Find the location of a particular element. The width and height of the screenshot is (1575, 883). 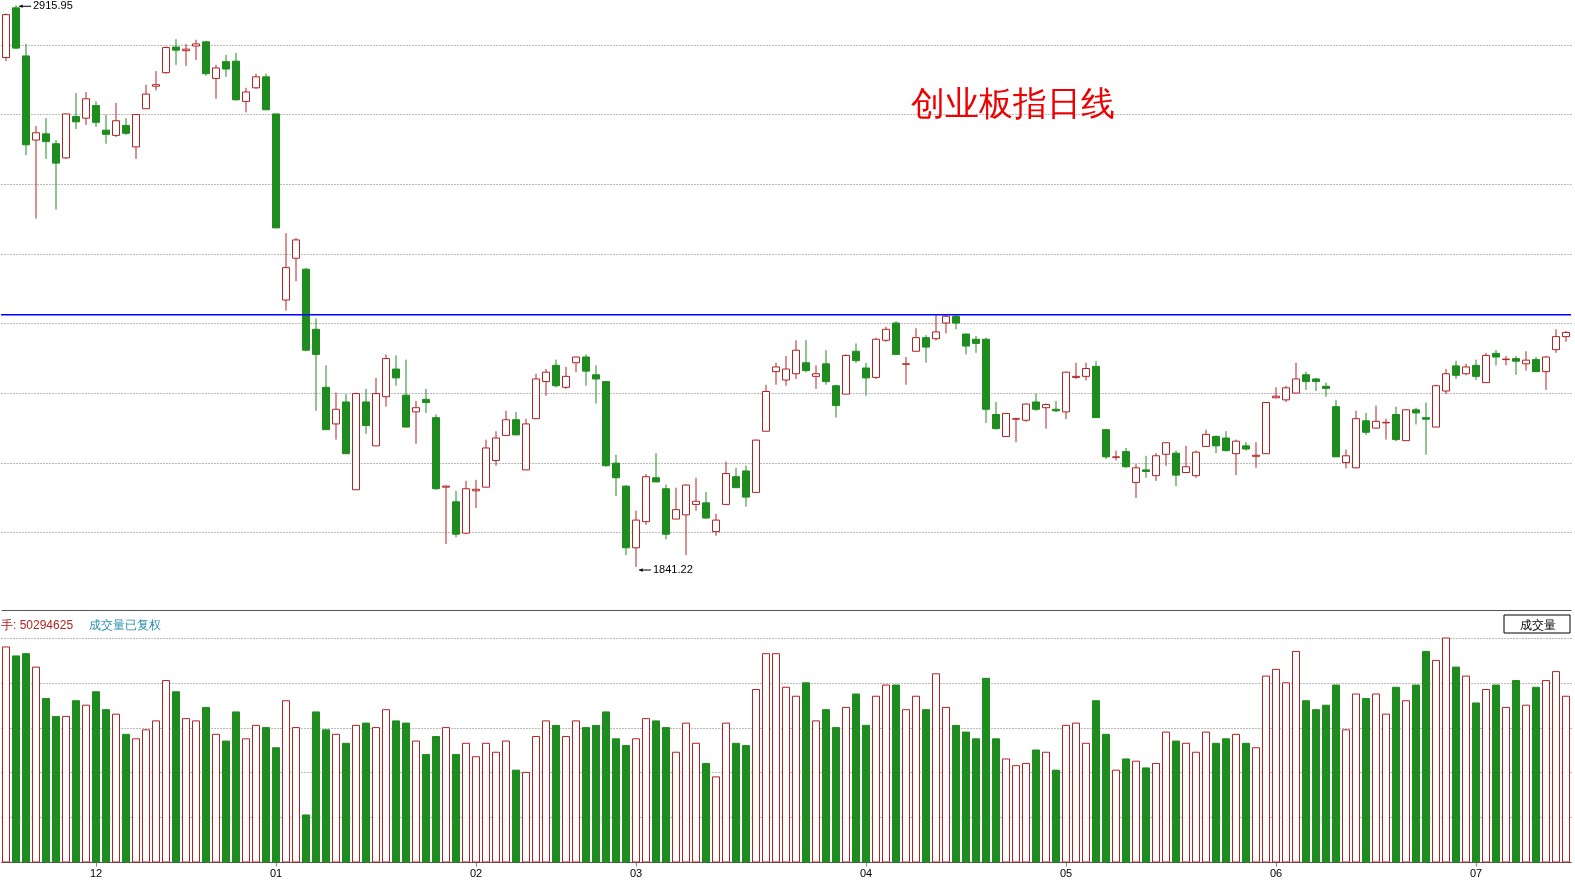

annotation: 1841.22 is located at coordinates (673, 569).